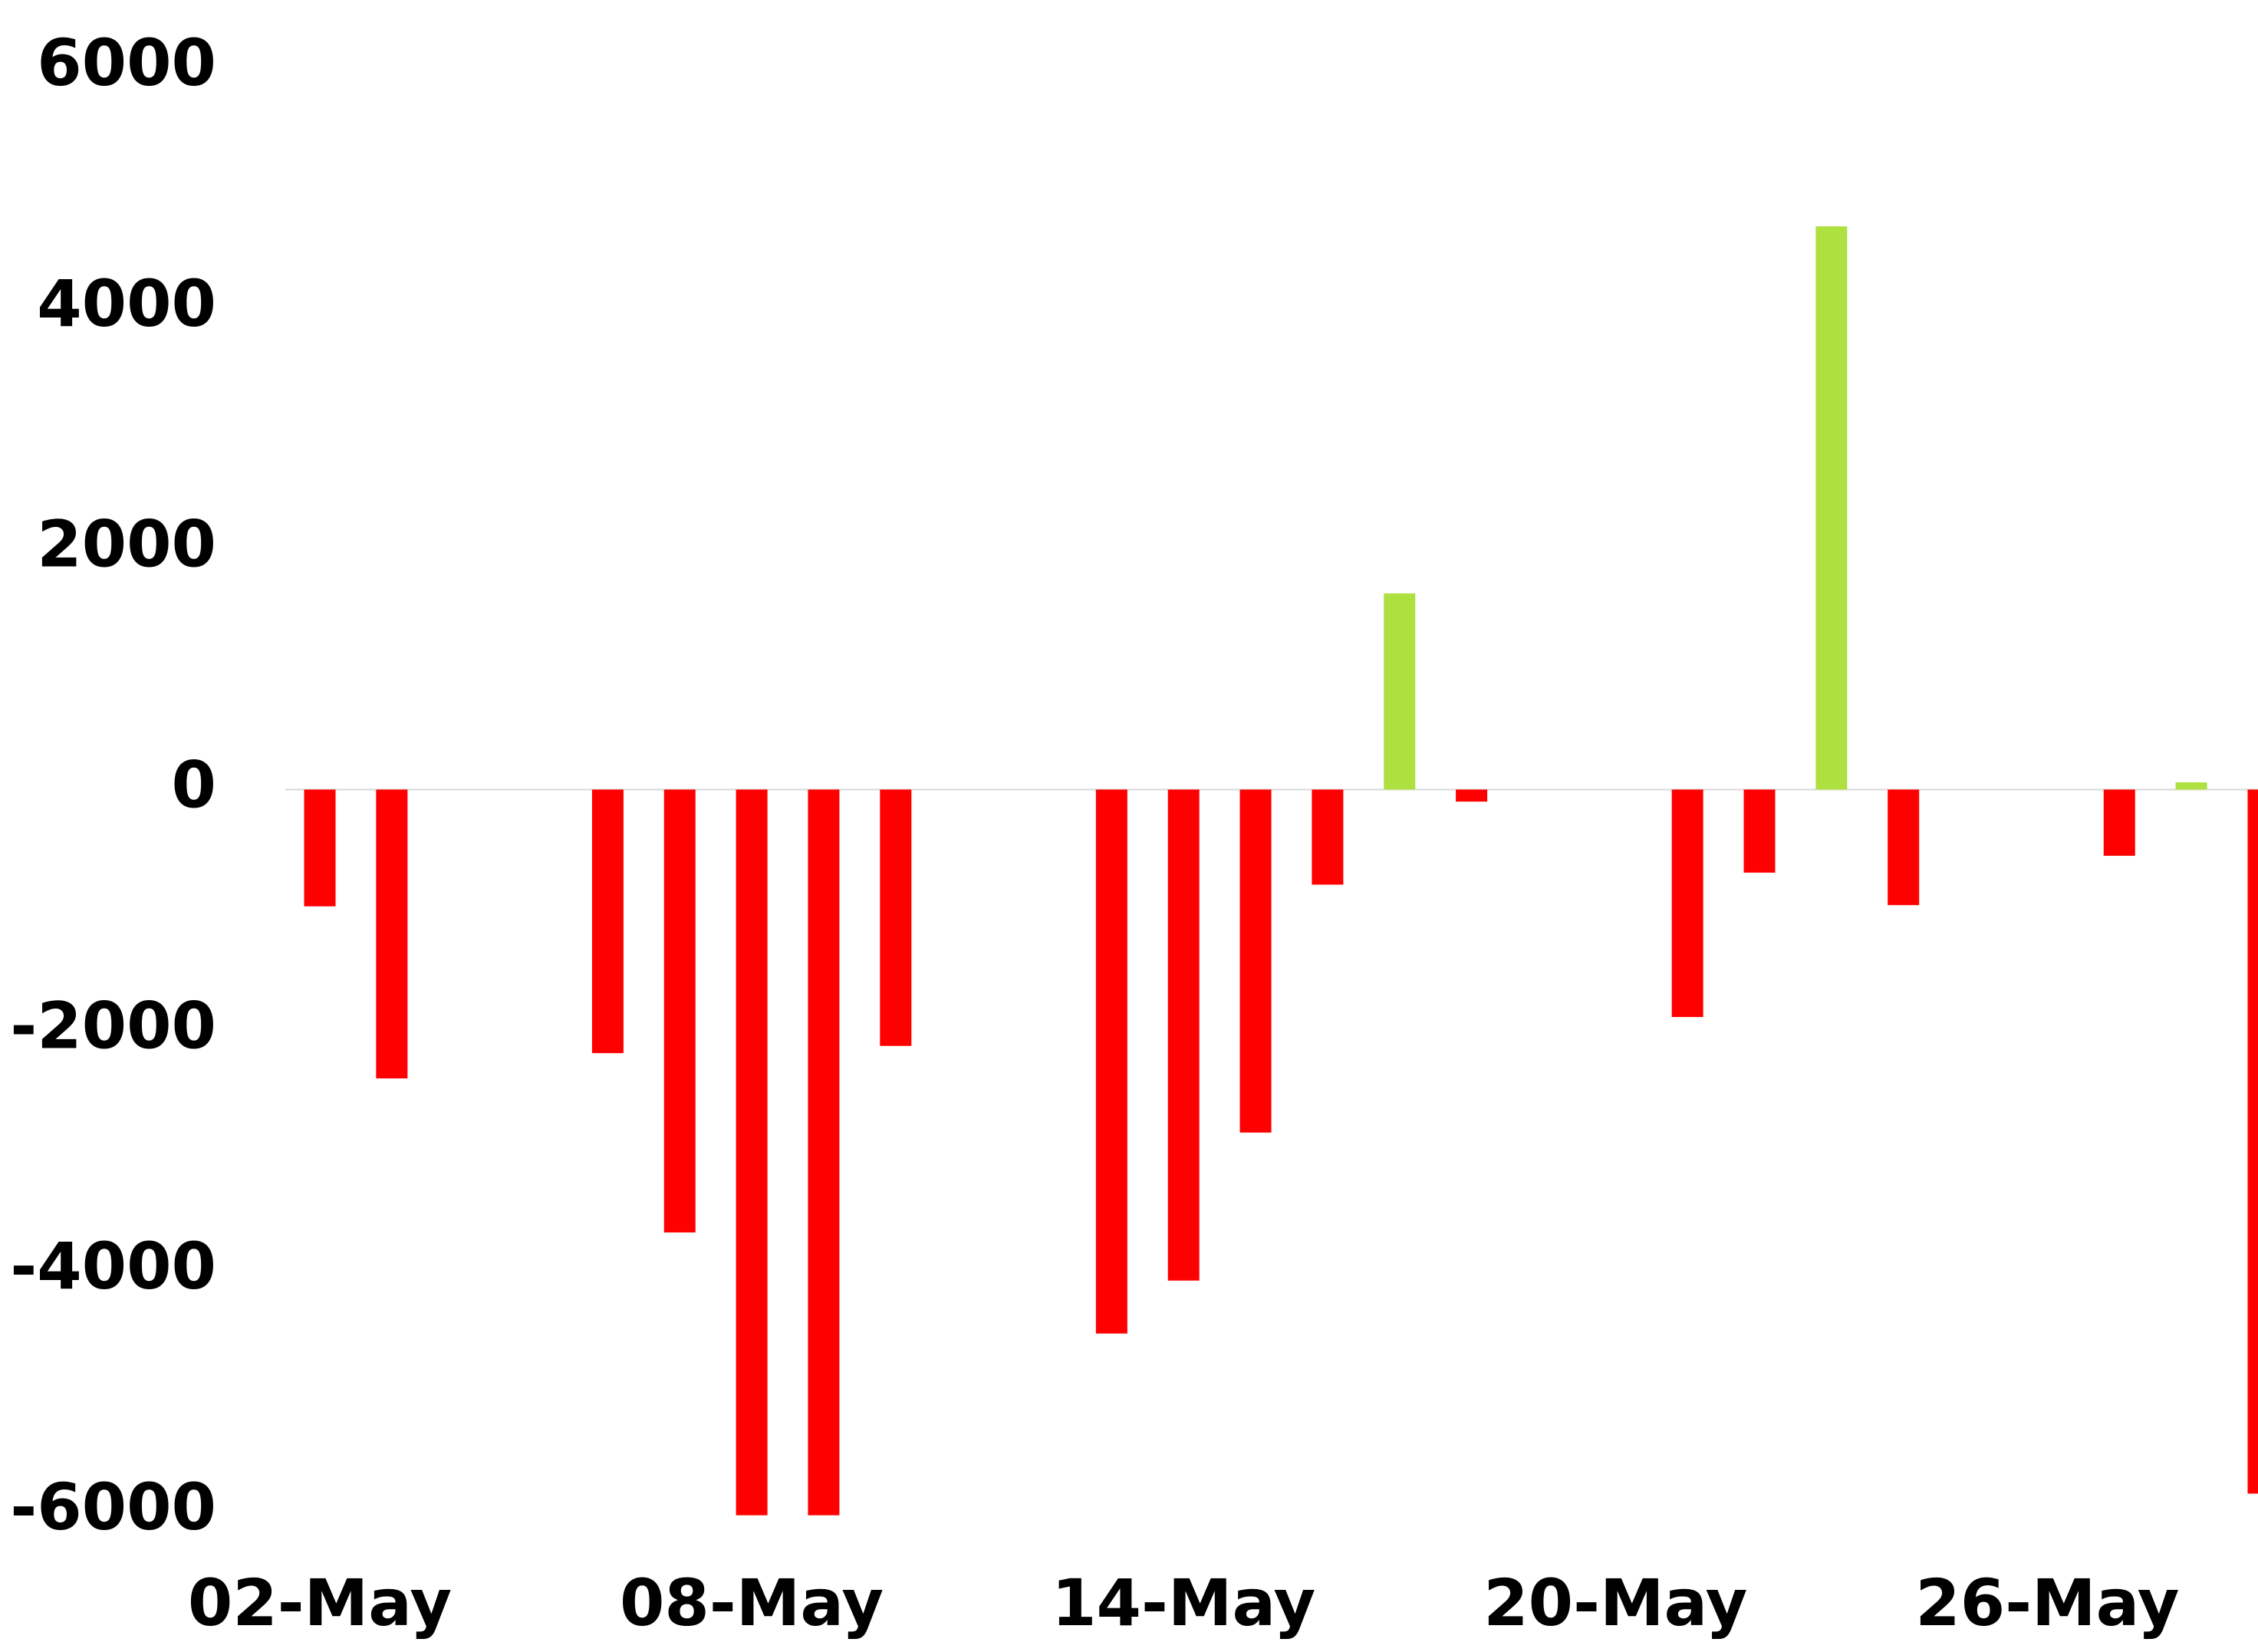  I want to click on y-tick-label: 2000, so click(127, 544).